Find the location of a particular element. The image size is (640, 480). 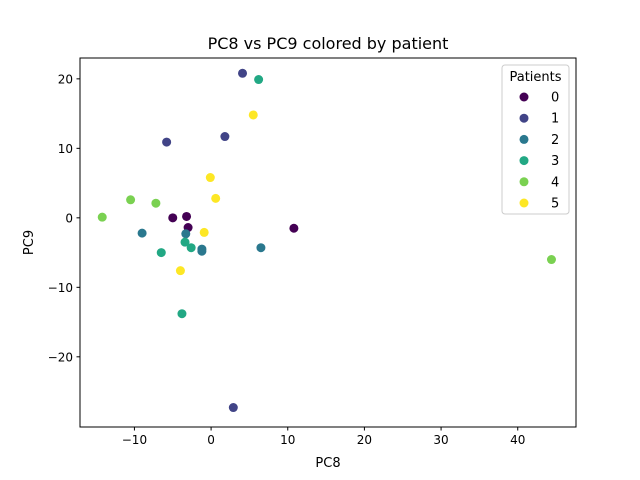

x-tick-label: 40 is located at coordinates (517, 440).